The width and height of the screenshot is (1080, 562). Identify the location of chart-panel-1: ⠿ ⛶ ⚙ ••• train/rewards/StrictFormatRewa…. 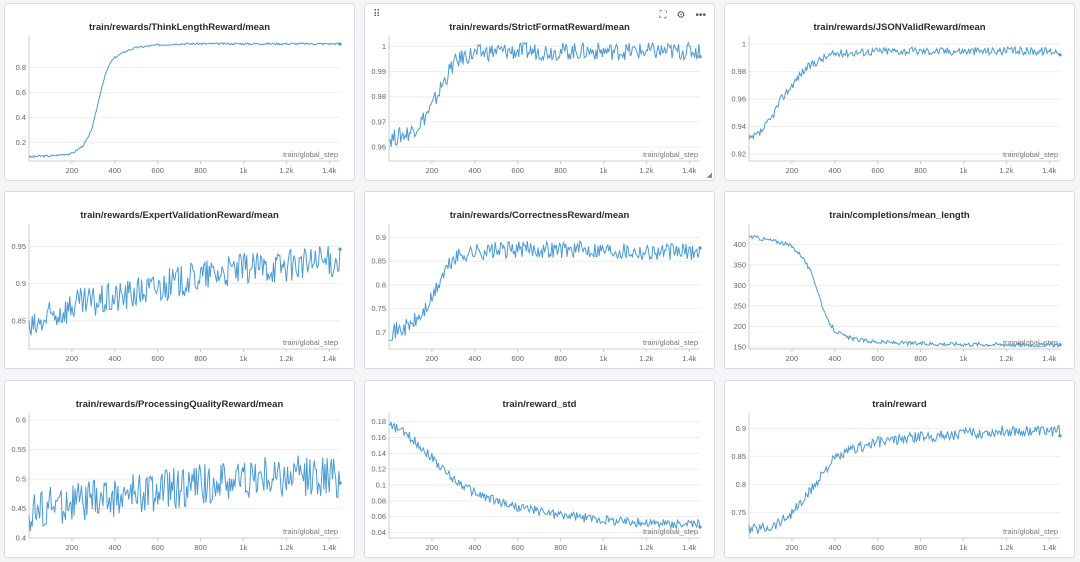
(539, 92).